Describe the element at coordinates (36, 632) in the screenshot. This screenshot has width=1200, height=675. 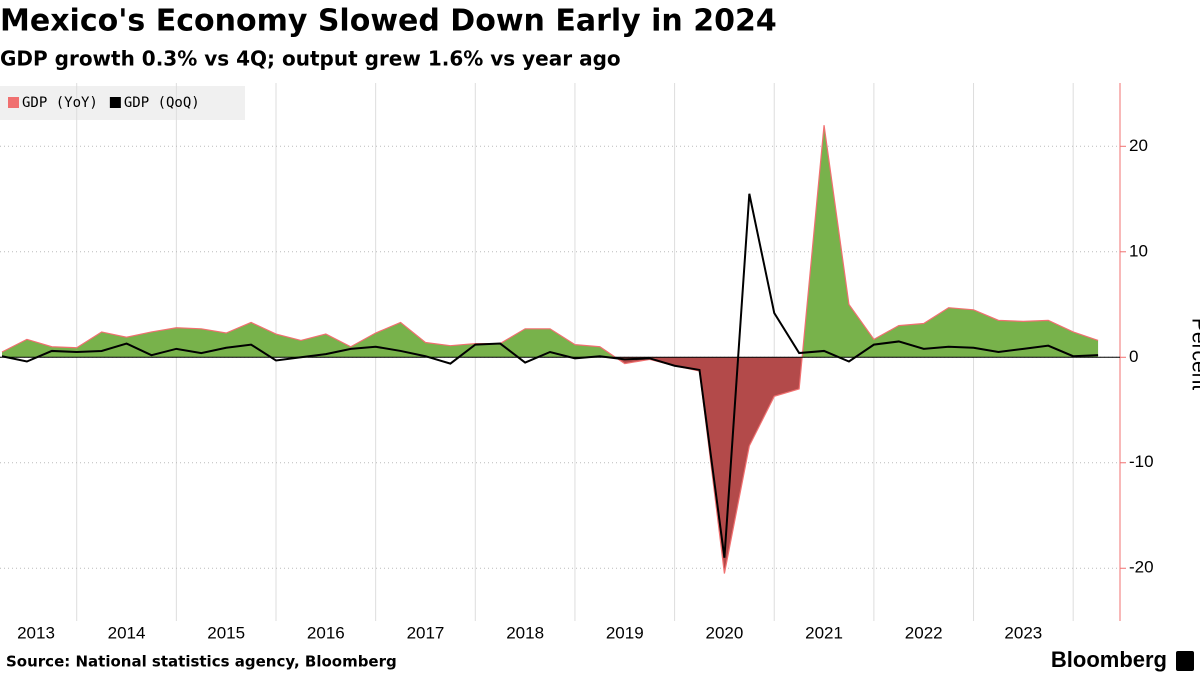
I see `x-tick-label: 2013` at that location.